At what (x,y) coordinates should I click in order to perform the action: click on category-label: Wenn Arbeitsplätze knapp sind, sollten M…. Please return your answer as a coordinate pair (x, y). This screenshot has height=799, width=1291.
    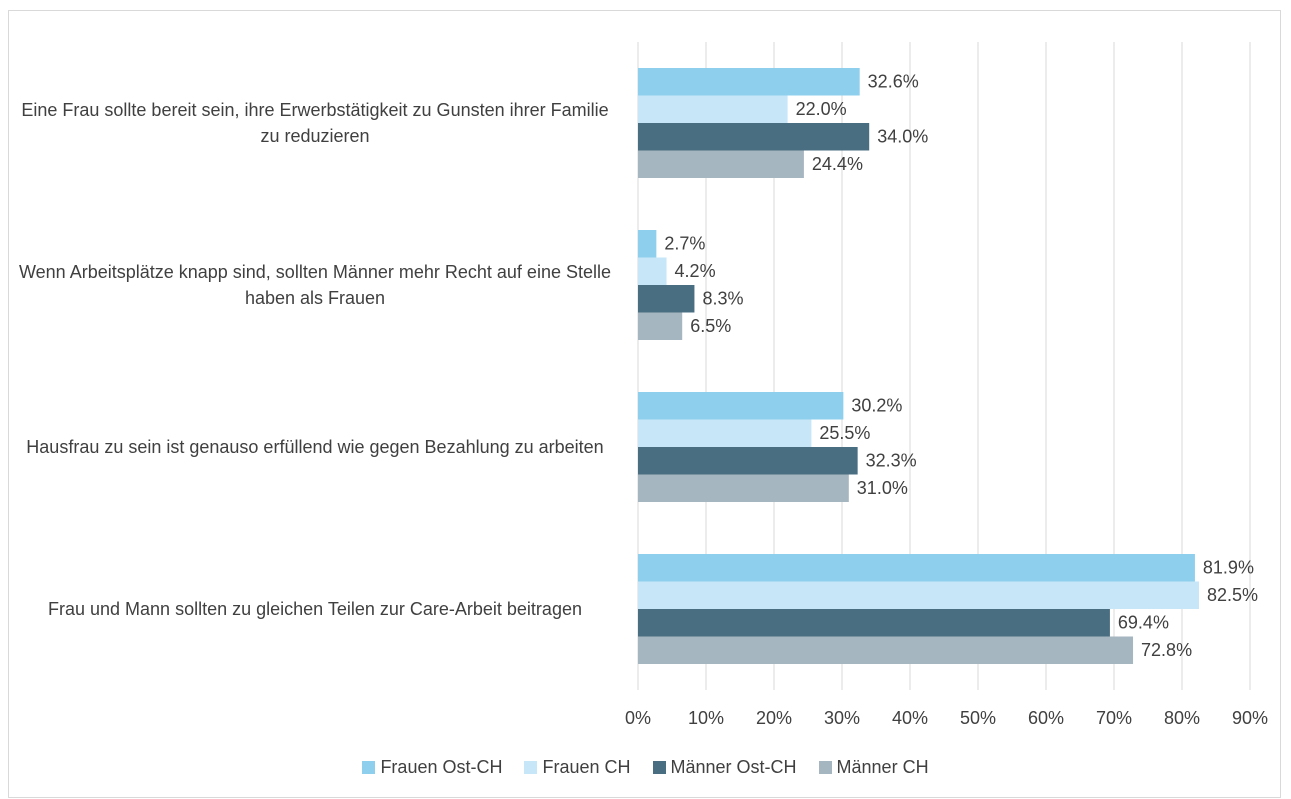
    Looking at the image, I should click on (314, 285).